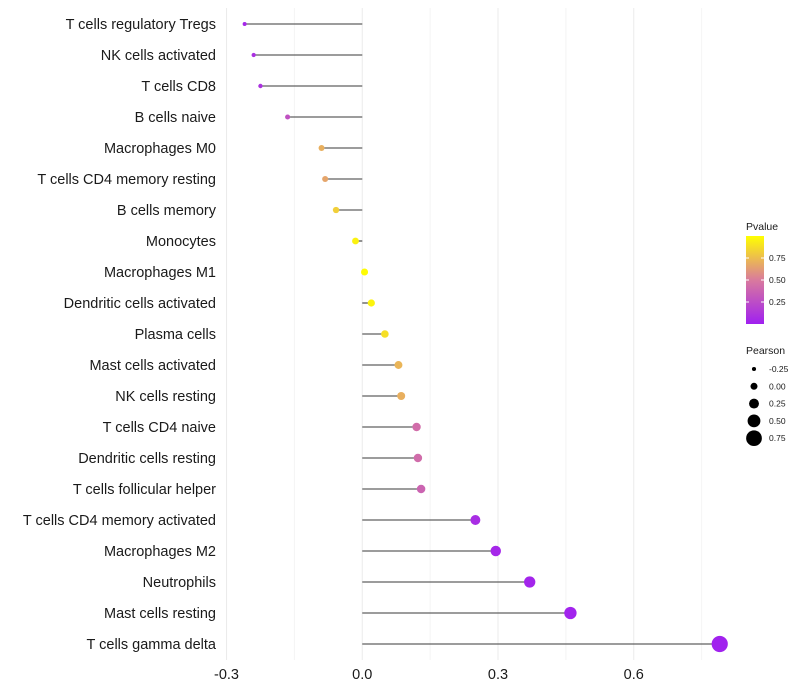 The width and height of the screenshot is (800, 700). I want to click on category-label: T cells regulatory Tregs, so click(141, 25).